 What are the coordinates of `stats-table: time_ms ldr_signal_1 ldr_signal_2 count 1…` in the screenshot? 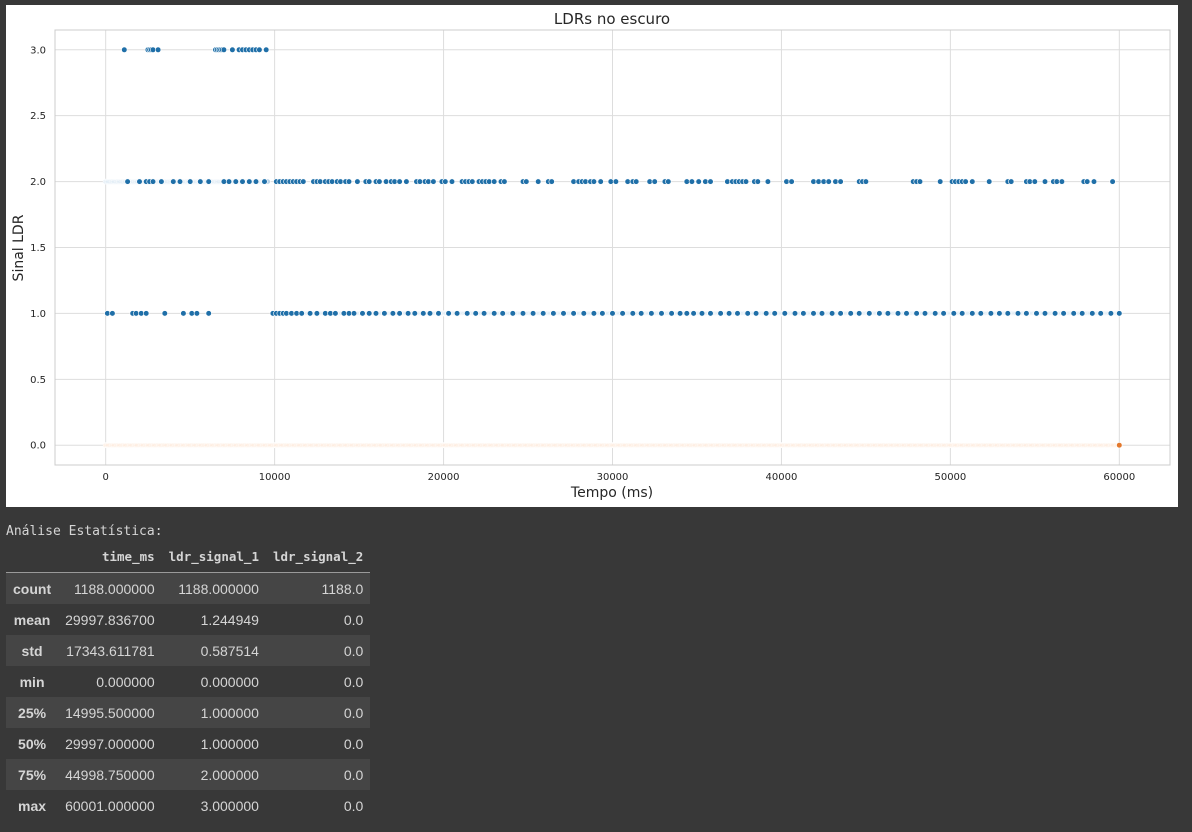 It's located at (188, 681).